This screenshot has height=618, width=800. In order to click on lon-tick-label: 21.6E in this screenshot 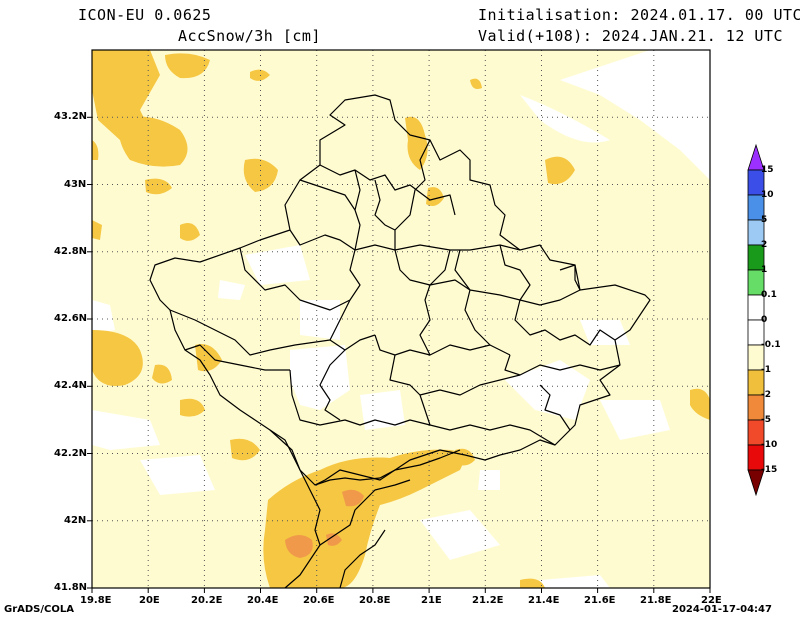, I will do `click(600, 600)`.